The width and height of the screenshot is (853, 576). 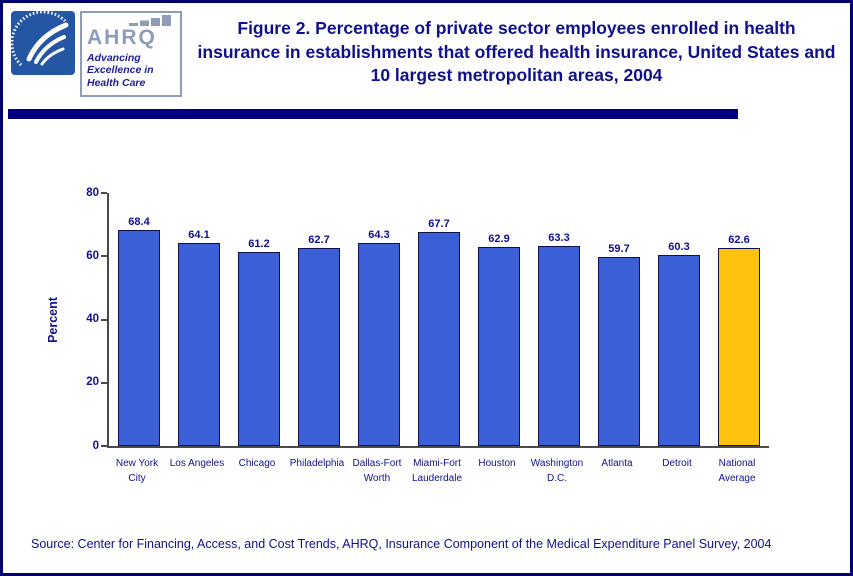 I want to click on bar-group: 62.7, so click(x=319, y=340).